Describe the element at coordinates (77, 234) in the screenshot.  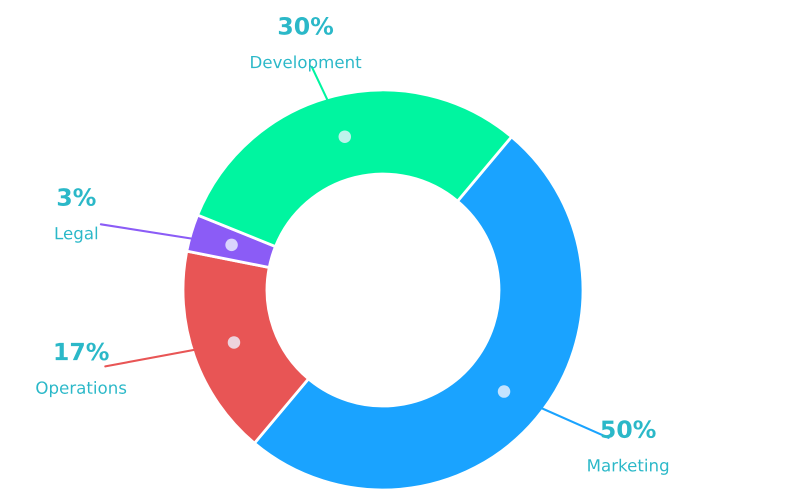
I see `slice-label: Legal` at that location.